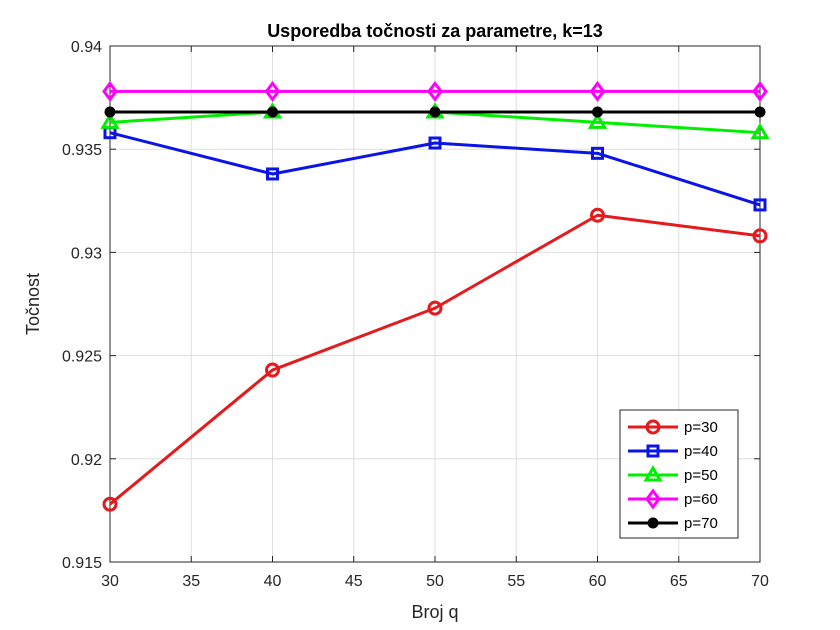  What do you see at coordinates (673, 523) in the screenshot?
I see `legend-item: p=70` at bounding box center [673, 523].